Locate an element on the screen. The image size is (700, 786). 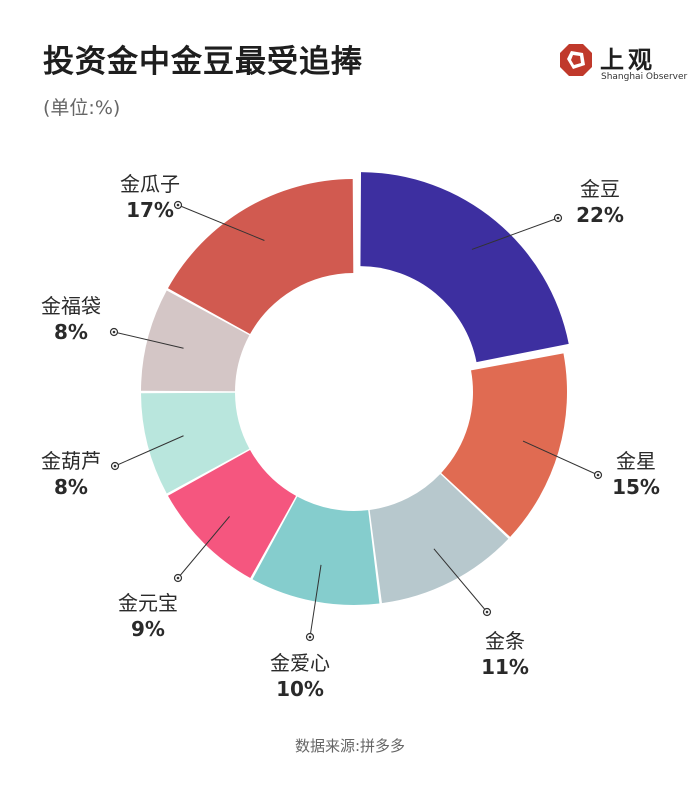
slice-label-6: 金葫芦 is located at coordinates (71, 461).